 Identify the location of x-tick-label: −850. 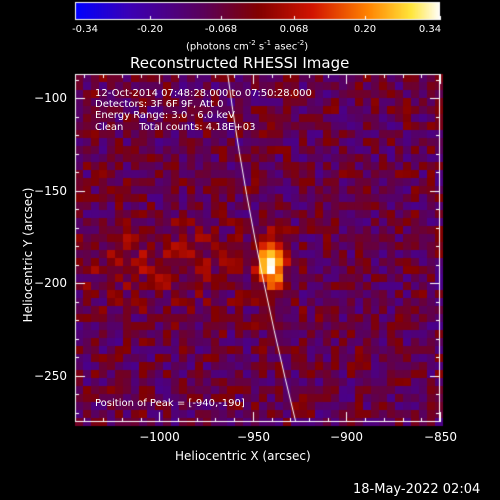
(440, 437).